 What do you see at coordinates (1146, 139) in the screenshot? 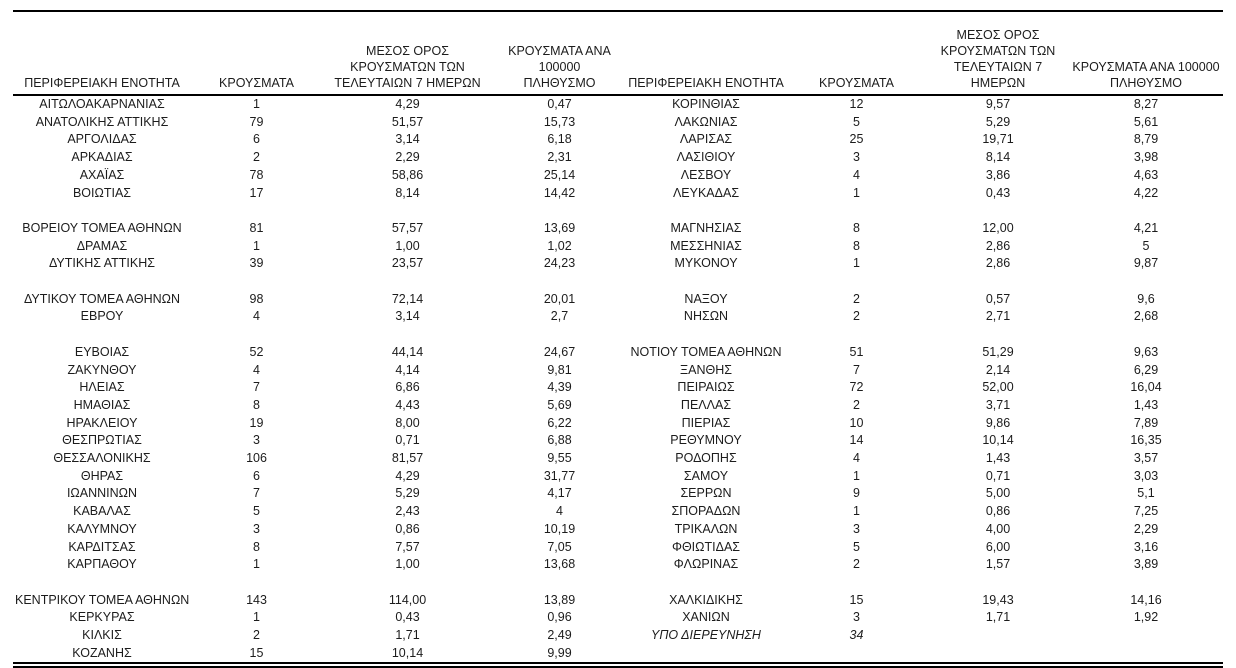
I see `per100k-cell: 8,79` at bounding box center [1146, 139].